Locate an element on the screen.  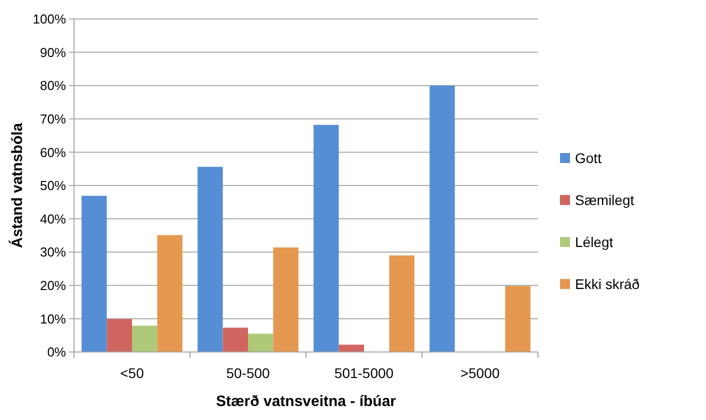
legend-label: Sæmilegt is located at coordinates (604, 200).